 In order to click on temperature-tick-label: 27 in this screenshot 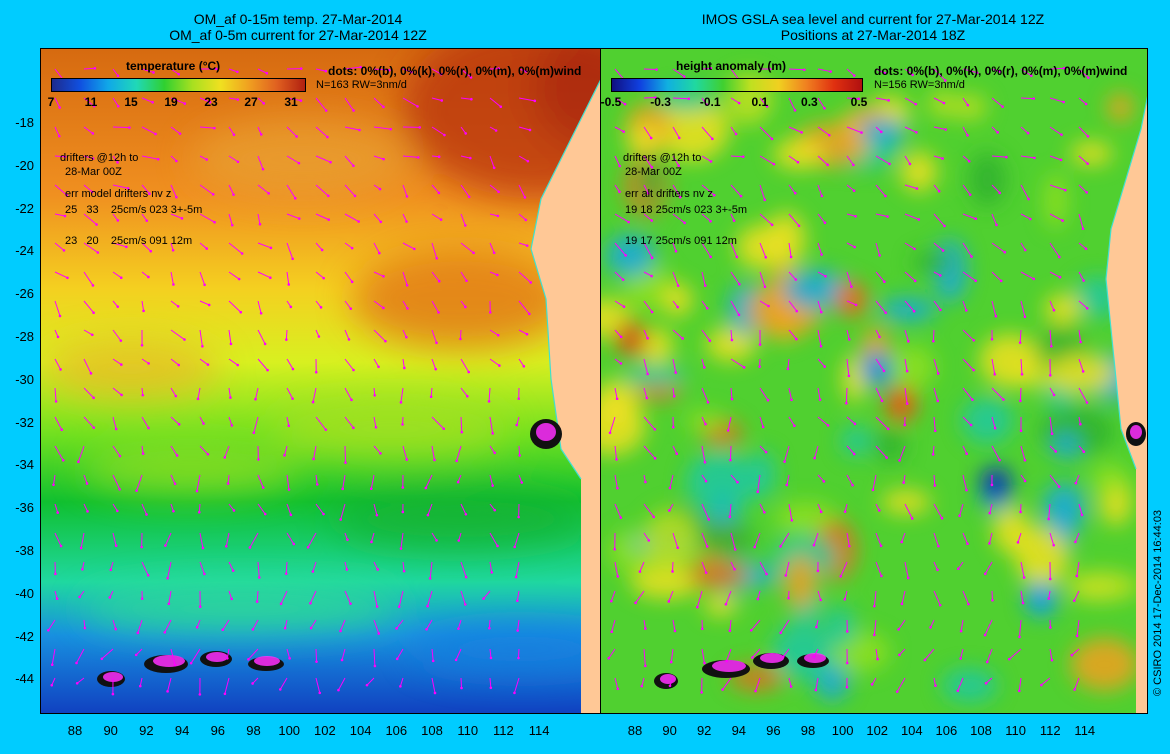, I will do `click(251, 102)`.